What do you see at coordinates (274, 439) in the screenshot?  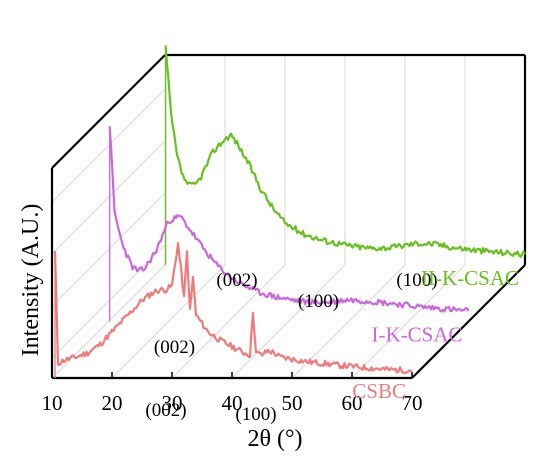 I see `x-axis-title: 2θ (°)` at bounding box center [274, 439].